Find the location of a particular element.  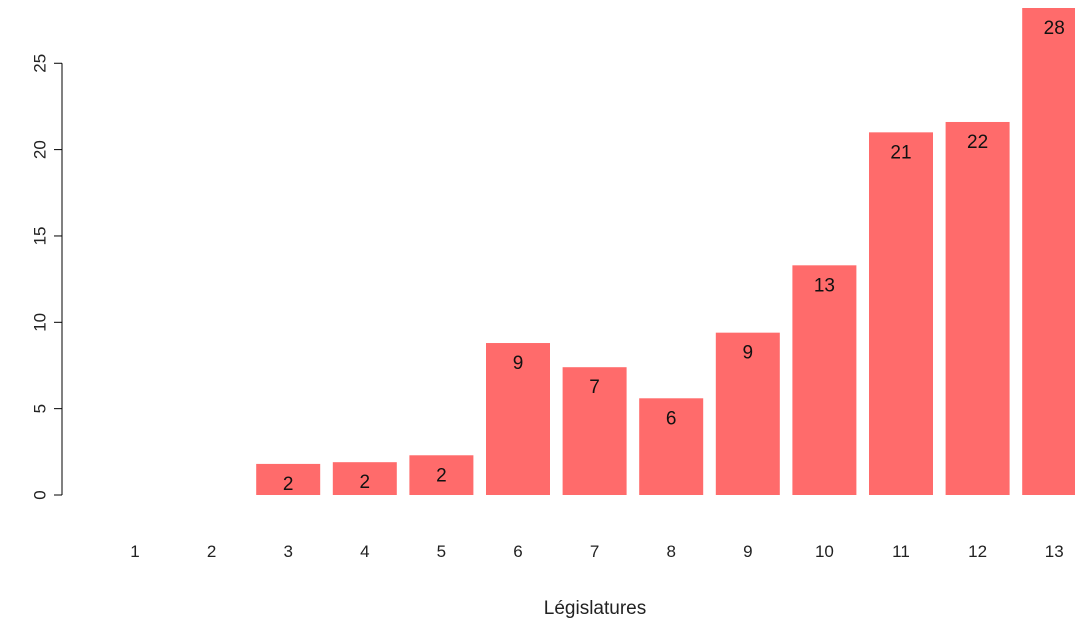

y-tick-label: 15 is located at coordinates (40, 235).